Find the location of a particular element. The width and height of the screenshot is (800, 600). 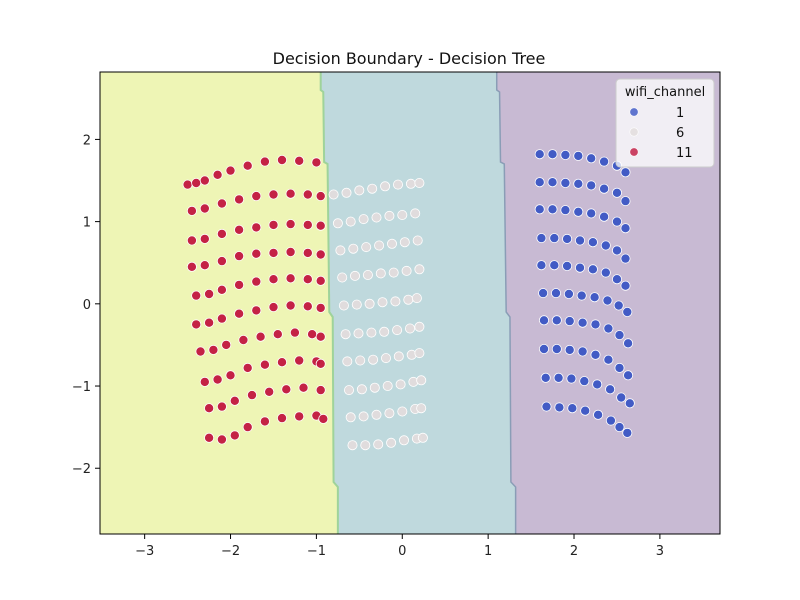

x-tick-label: 3 is located at coordinates (660, 551).